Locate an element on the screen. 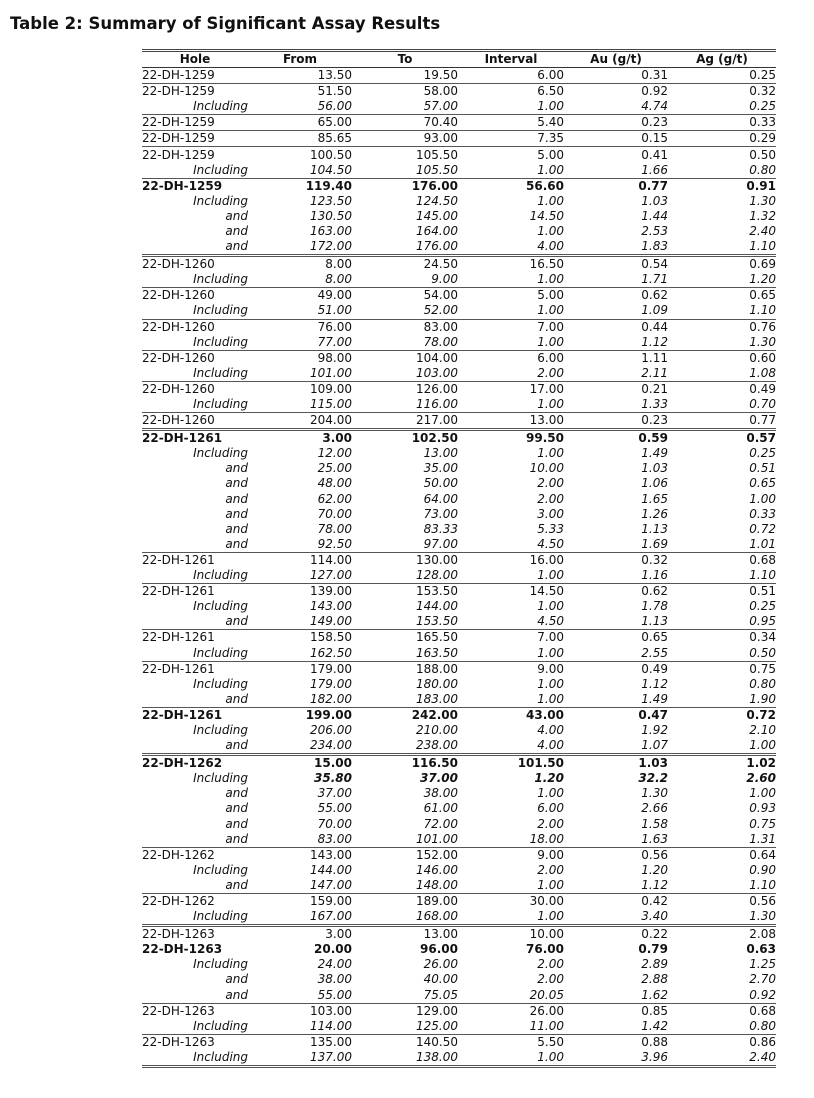 The width and height of the screenshot is (814, 1098). cell-to: 145.00 is located at coordinates (437, 215).